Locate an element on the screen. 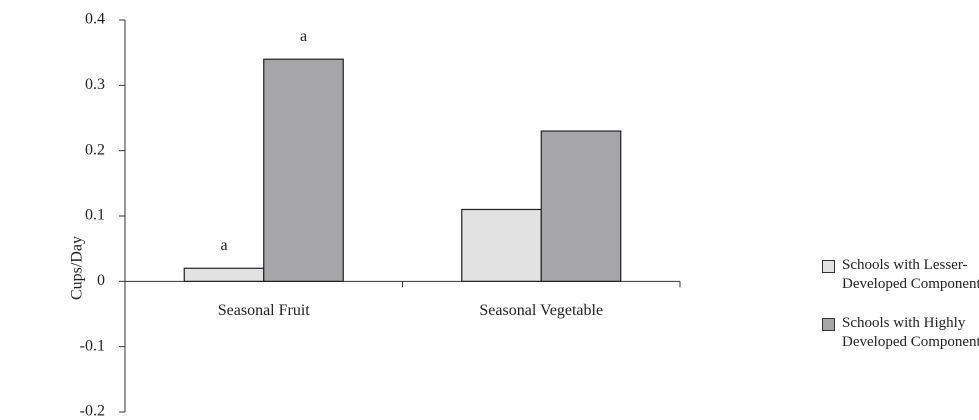 The height and width of the screenshot is (420, 979). y-tick-label: -0.2 is located at coordinates (92, 411).